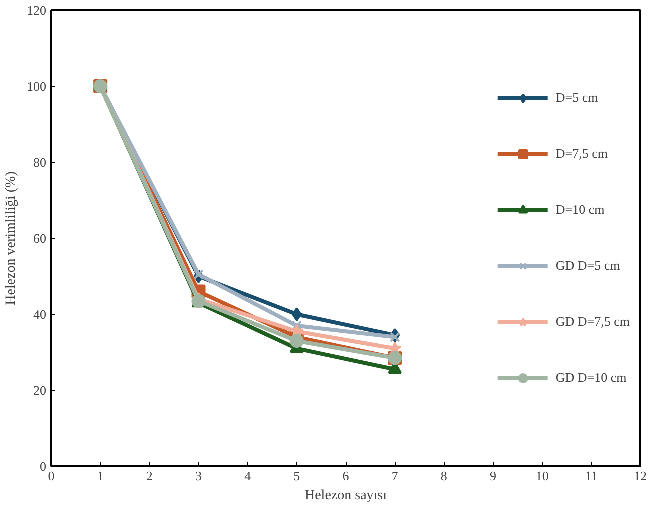  What do you see at coordinates (395, 476) in the screenshot?
I see `x-tick-label: 7` at bounding box center [395, 476].